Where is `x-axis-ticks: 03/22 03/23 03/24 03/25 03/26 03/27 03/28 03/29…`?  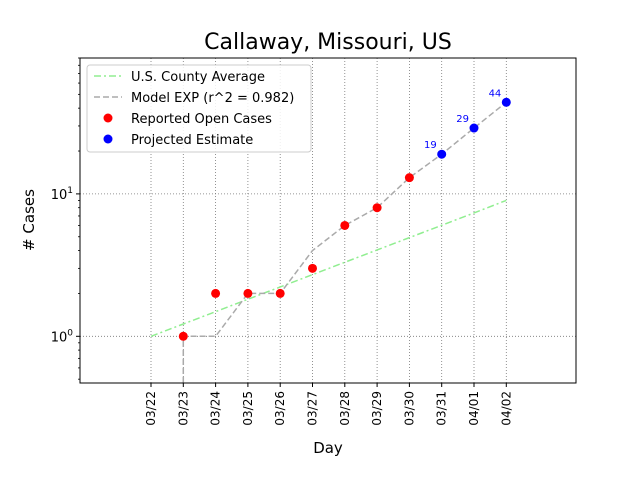 x-axis-ticks: 03/22 03/23 03/24 03/25 03/26 03/27 03/28 03/29… is located at coordinates (328, 404).